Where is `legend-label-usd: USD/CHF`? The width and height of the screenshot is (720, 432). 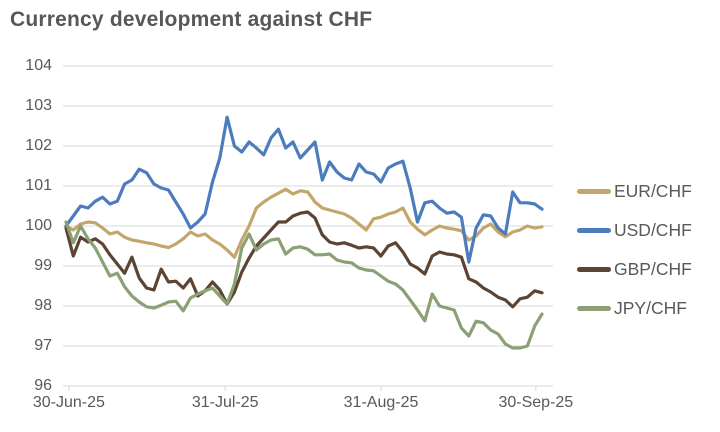
legend-label-usd: USD/CHF is located at coordinates (653, 230).